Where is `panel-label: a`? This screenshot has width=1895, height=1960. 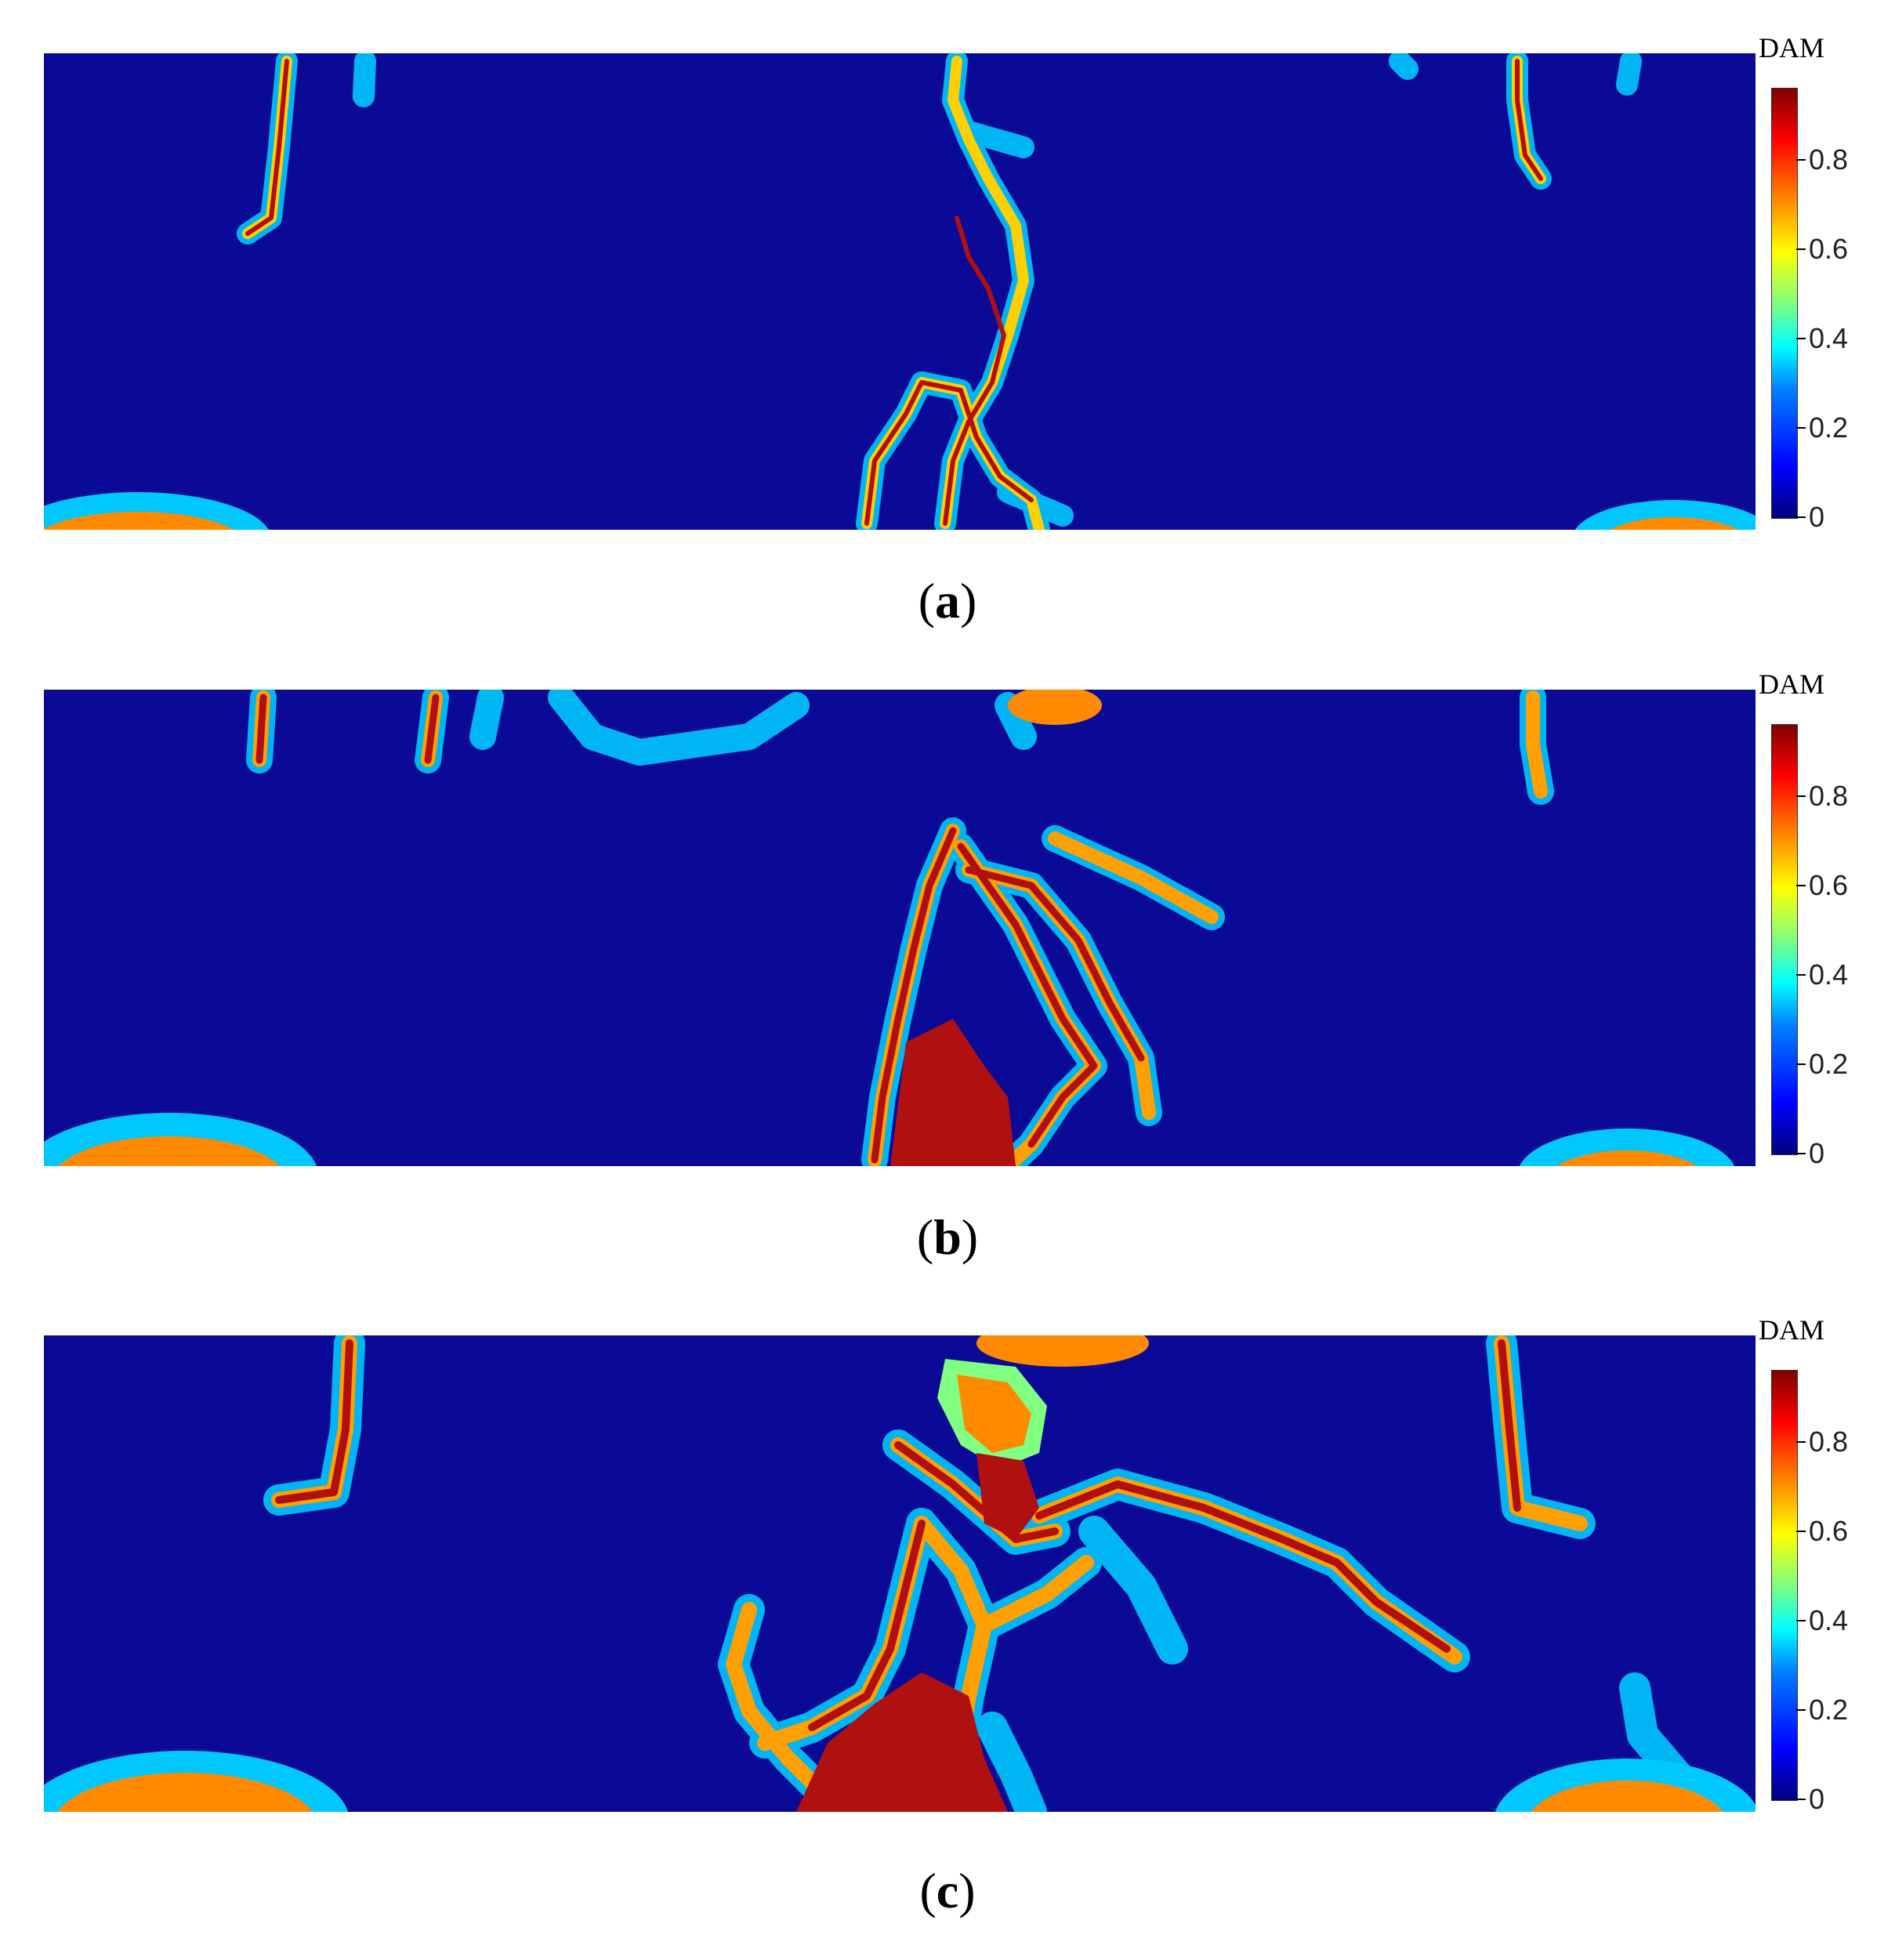 panel-label: a is located at coordinates (947, 601).